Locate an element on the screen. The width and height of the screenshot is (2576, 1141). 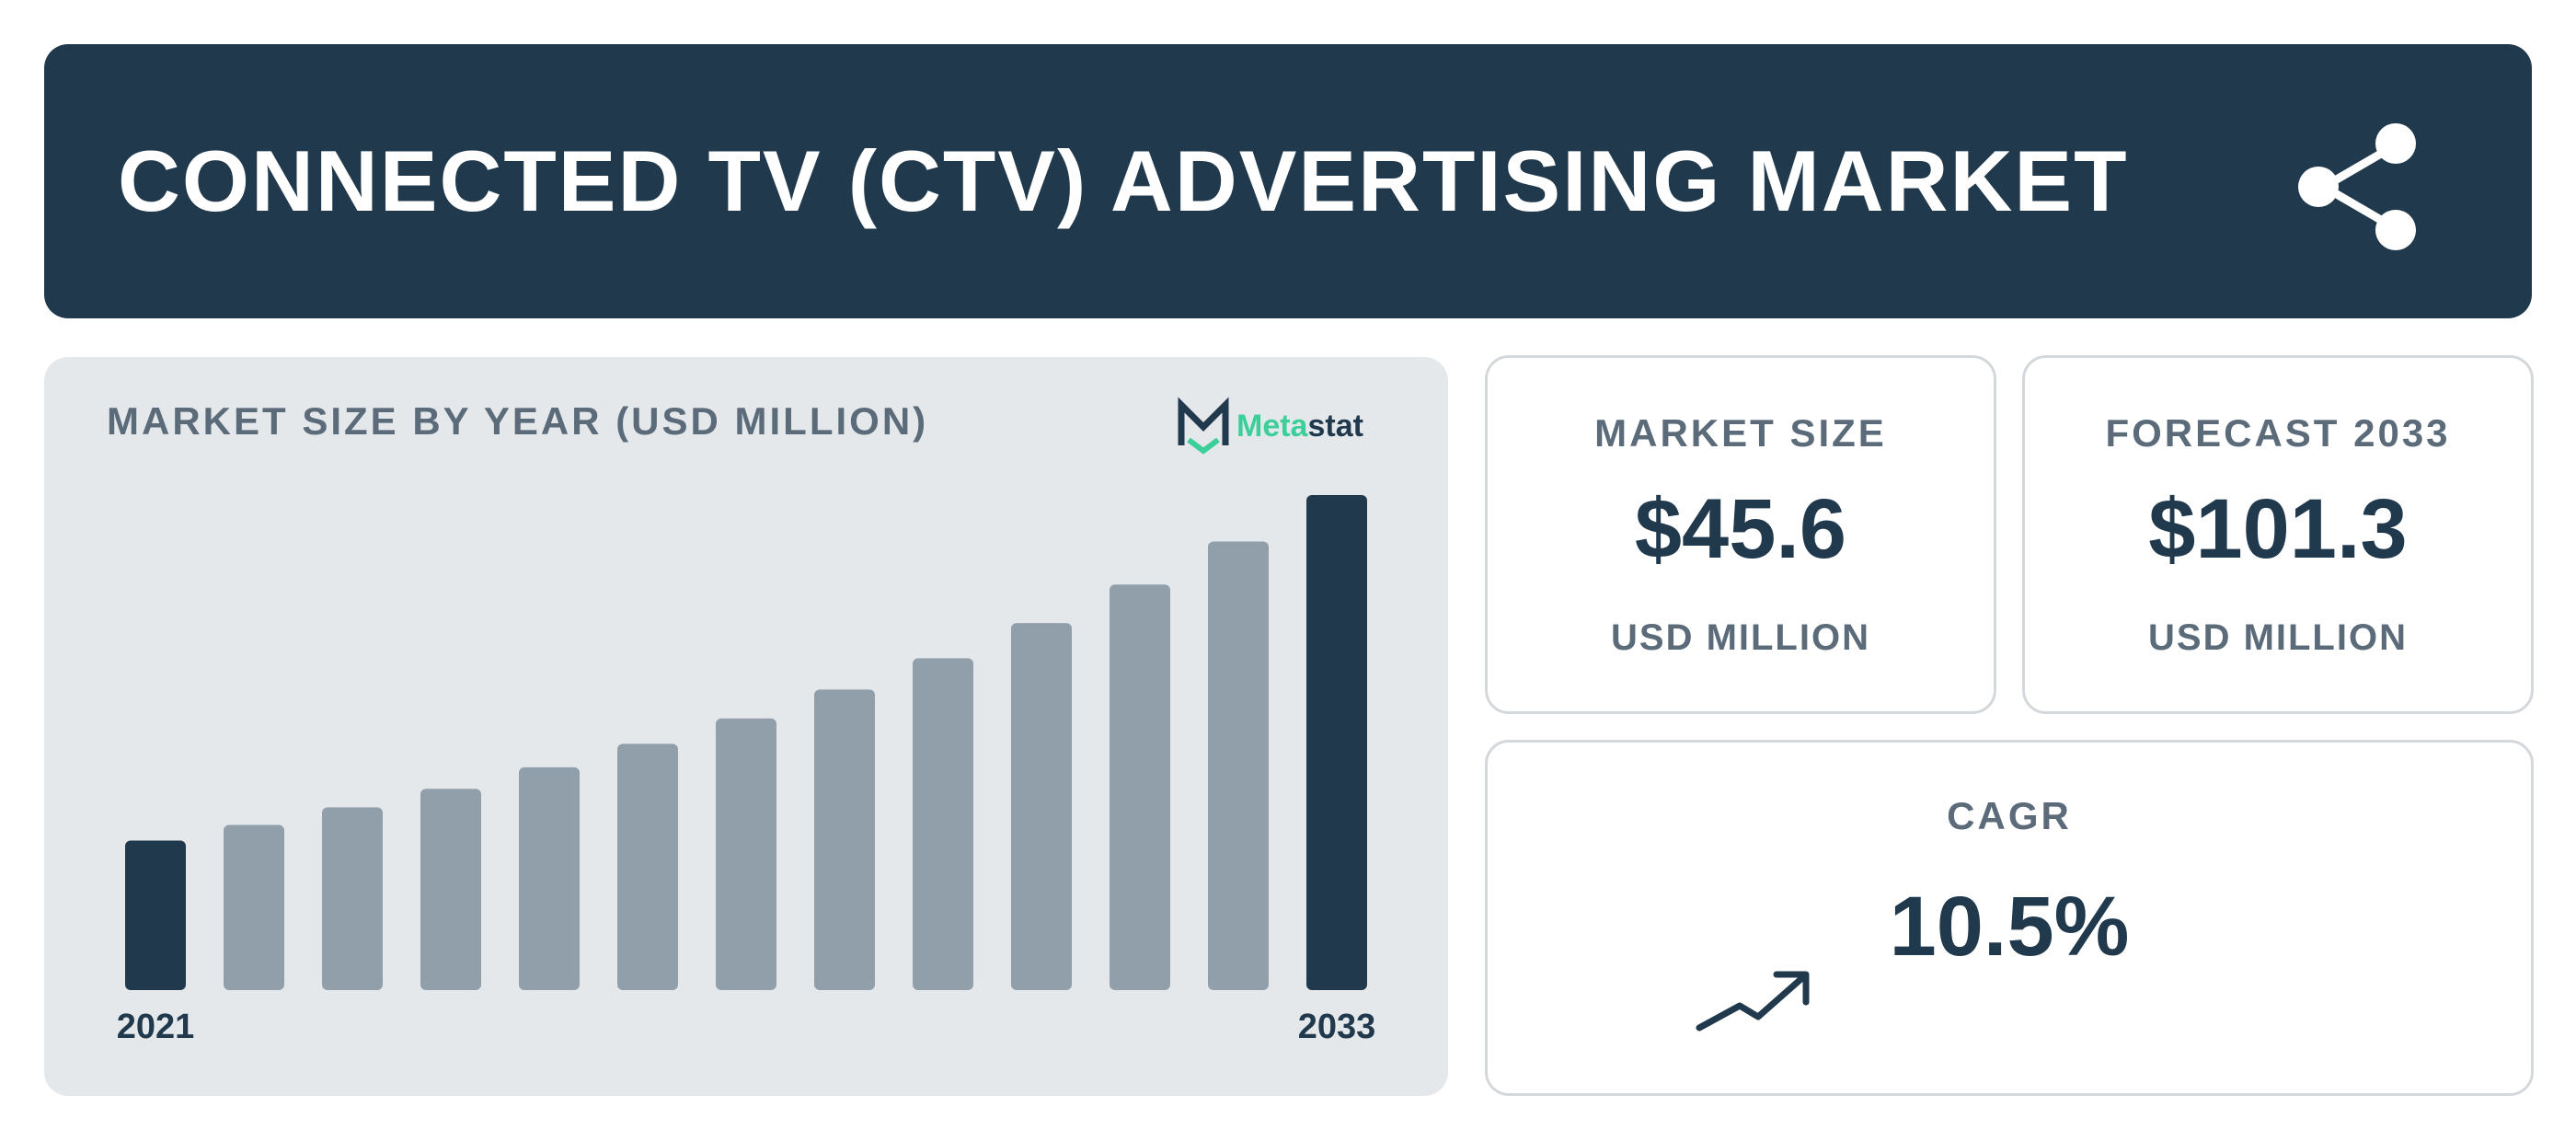
market-size-label: MARKET SIZE is located at coordinates (1740, 433).